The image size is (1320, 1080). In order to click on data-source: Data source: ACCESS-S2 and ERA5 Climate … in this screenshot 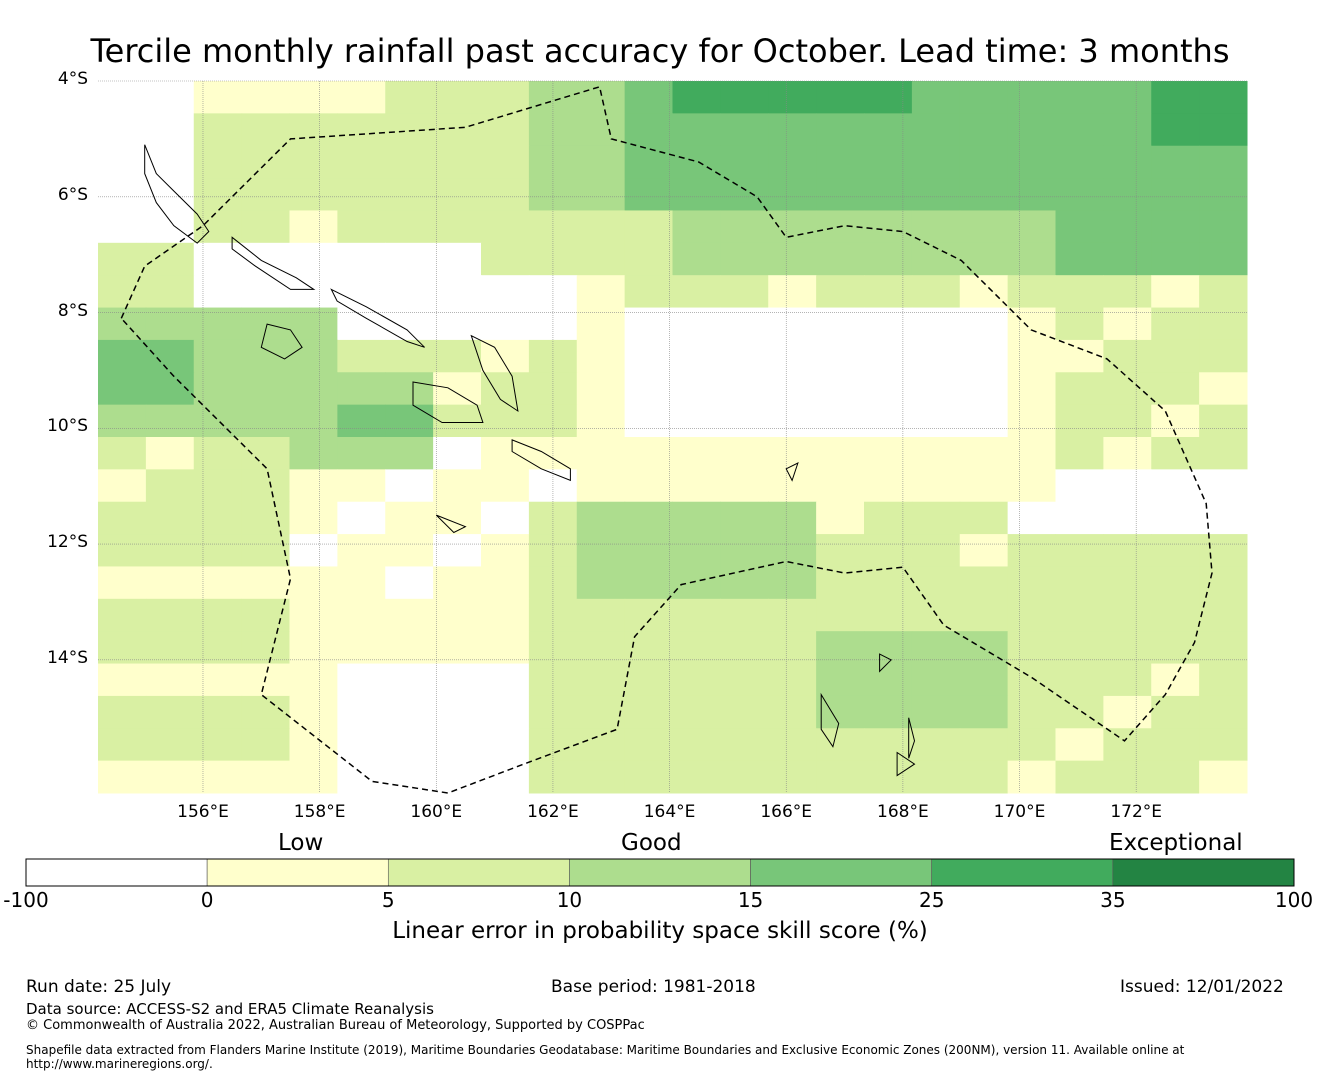, I will do `click(230, 1009)`.